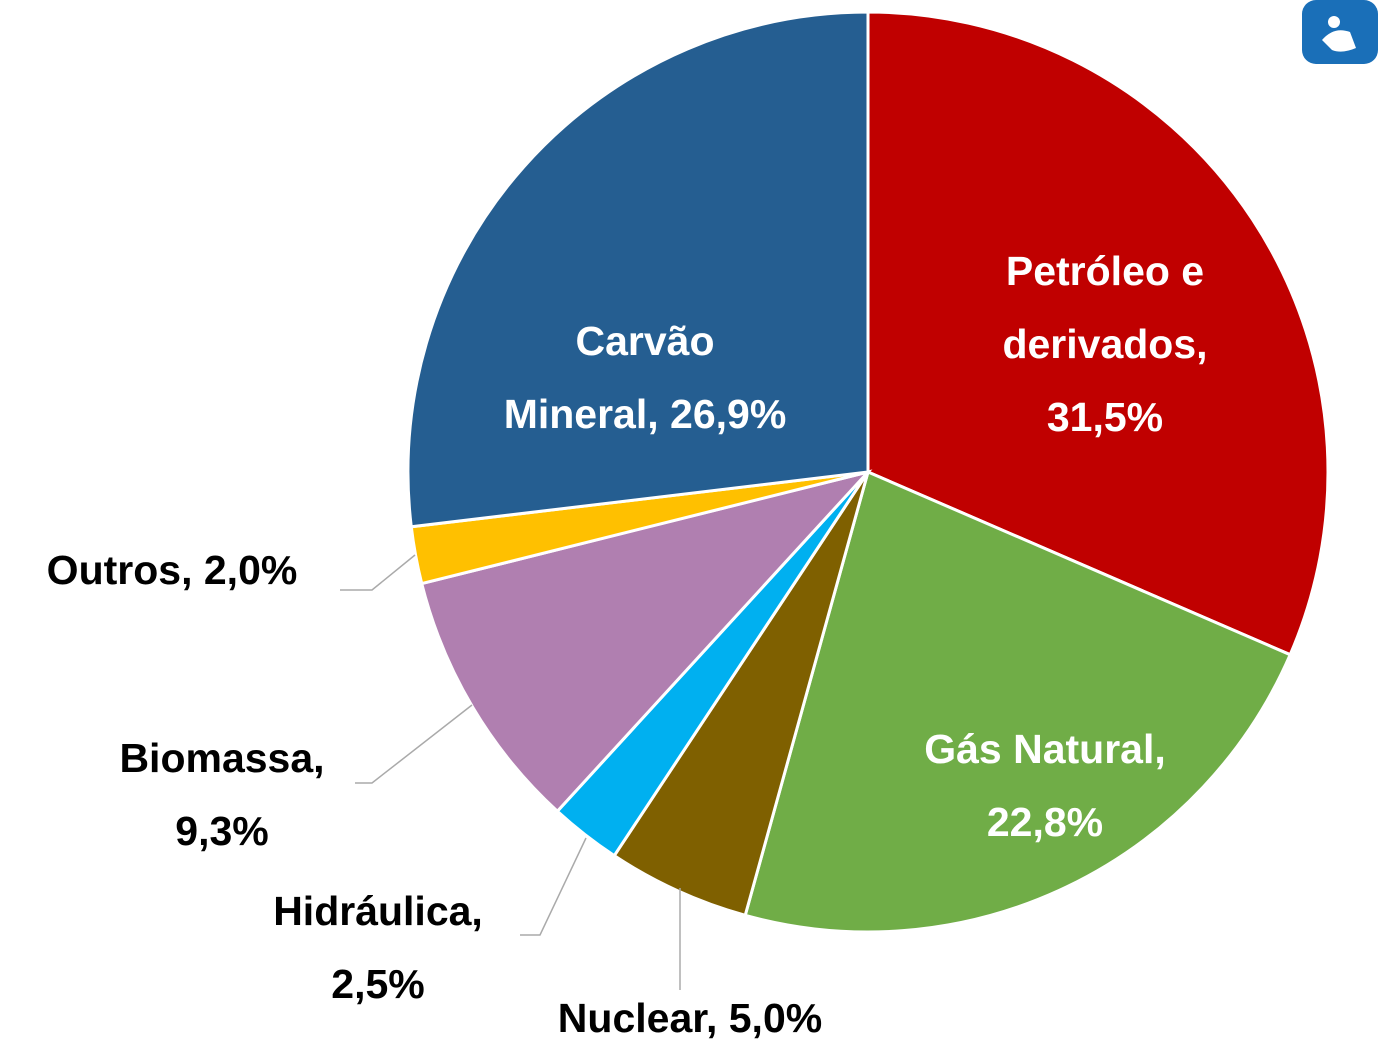 The width and height of the screenshot is (1385, 1055). Describe the element at coordinates (741, 694) in the screenshot. I see `pie-slice` at that location.